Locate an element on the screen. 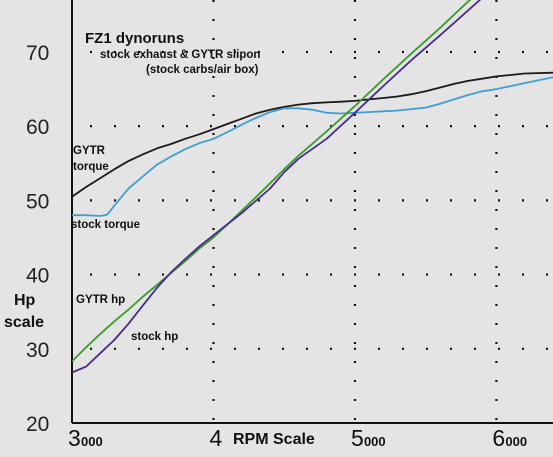 This screenshot has height=457, width=553. x-tick-labels: 3 000 4 5 000 6 000 is located at coordinates (297, 438).